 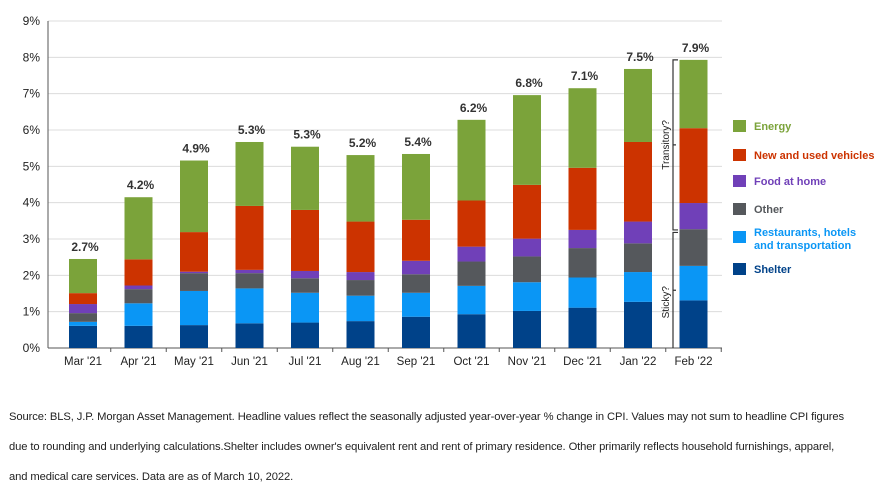 I want to click on total-label: 6.8%, so click(x=529, y=83).